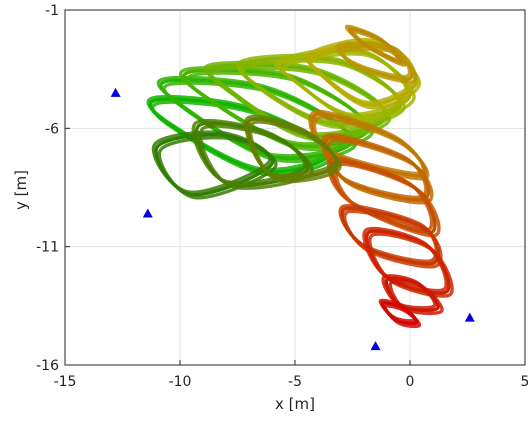 Image resolution: width=528 pixels, height=422 pixels. Describe the element at coordinates (52, 129) in the screenshot. I see `y-tick-label: -6` at that location.